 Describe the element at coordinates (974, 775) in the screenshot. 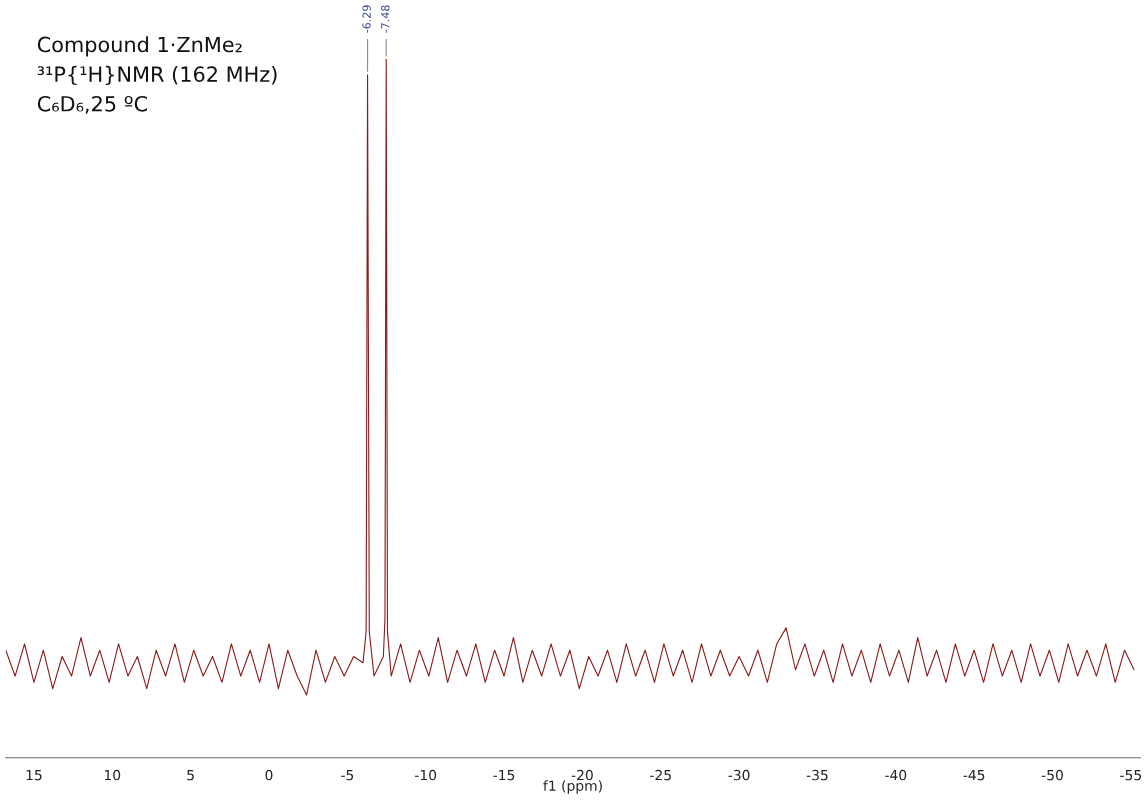

I see `x-tick-label: -45` at that location.